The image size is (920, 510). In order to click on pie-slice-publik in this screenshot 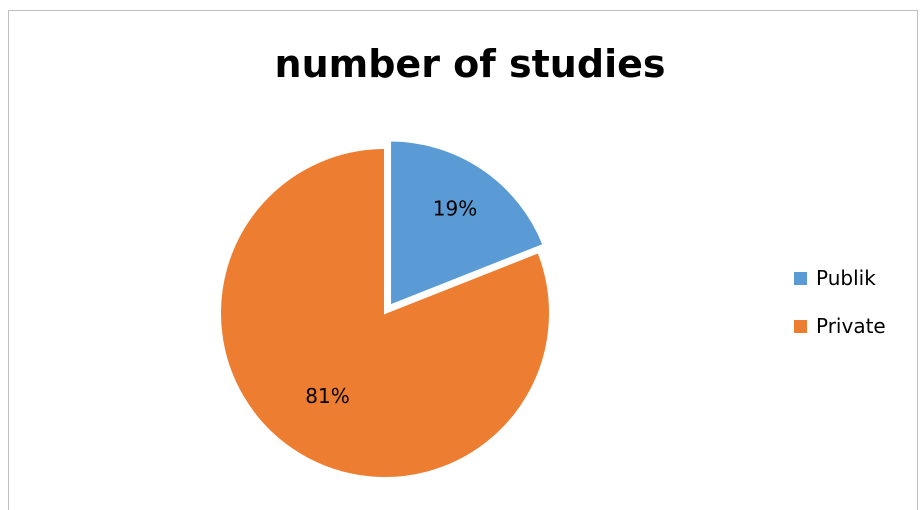, I will do `click(467, 223)`.